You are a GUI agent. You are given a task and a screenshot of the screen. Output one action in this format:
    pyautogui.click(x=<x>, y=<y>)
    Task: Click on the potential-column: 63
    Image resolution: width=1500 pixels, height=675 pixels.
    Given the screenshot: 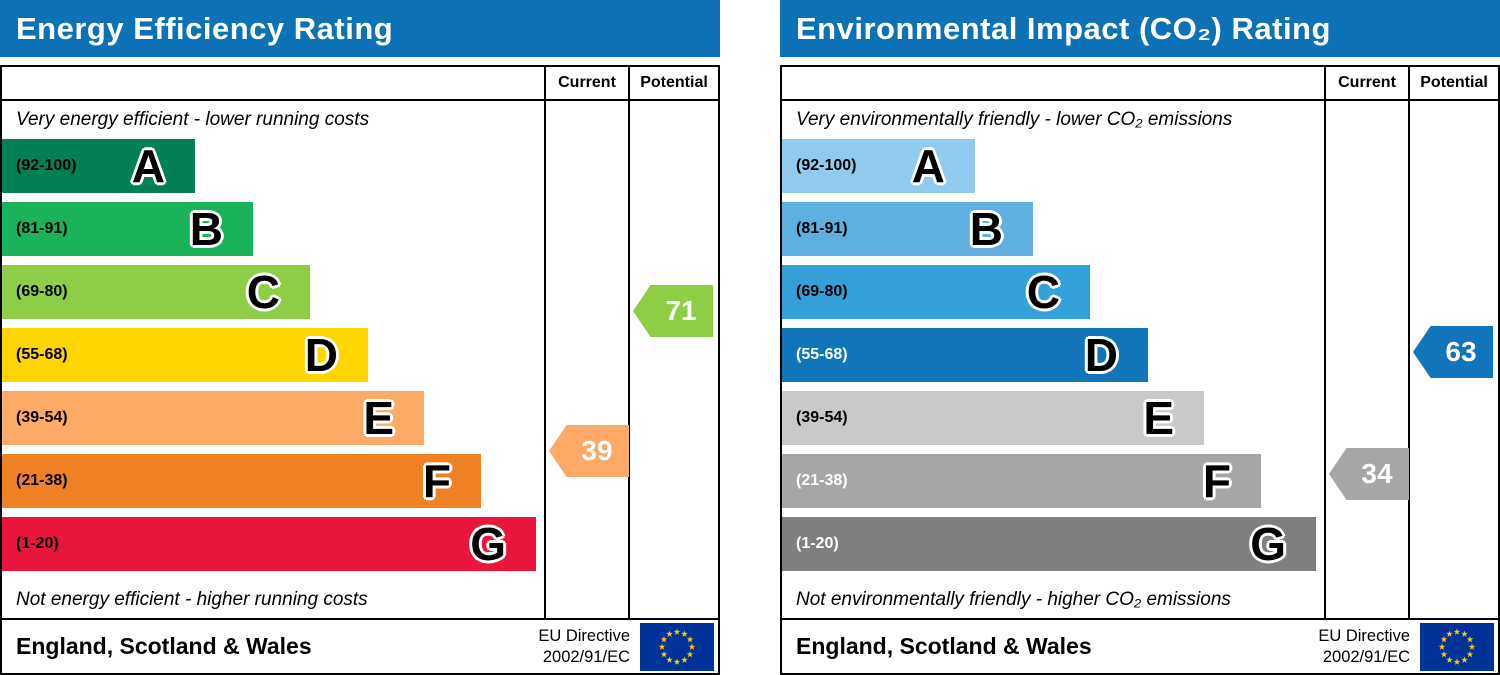 What is the action you would take?
    pyautogui.click(x=1454, y=359)
    